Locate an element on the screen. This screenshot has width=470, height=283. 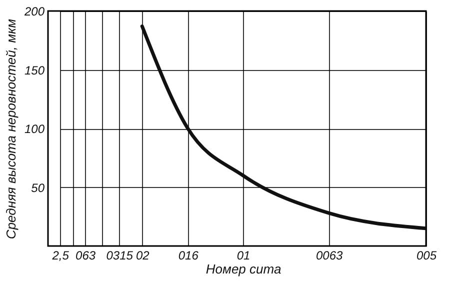
y-axis-title: Средняя высота неровностей, мкм is located at coordinates (10, 129).